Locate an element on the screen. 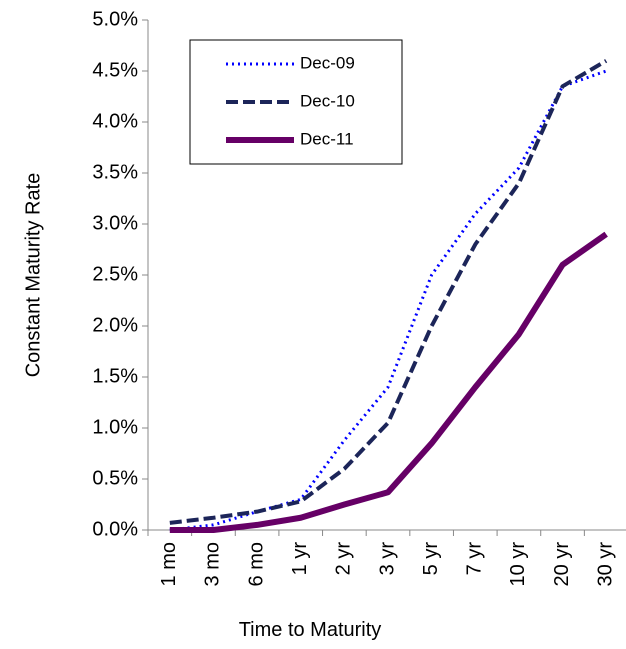 The image size is (626, 649). legend-label: Dec-09 is located at coordinates (327, 62).